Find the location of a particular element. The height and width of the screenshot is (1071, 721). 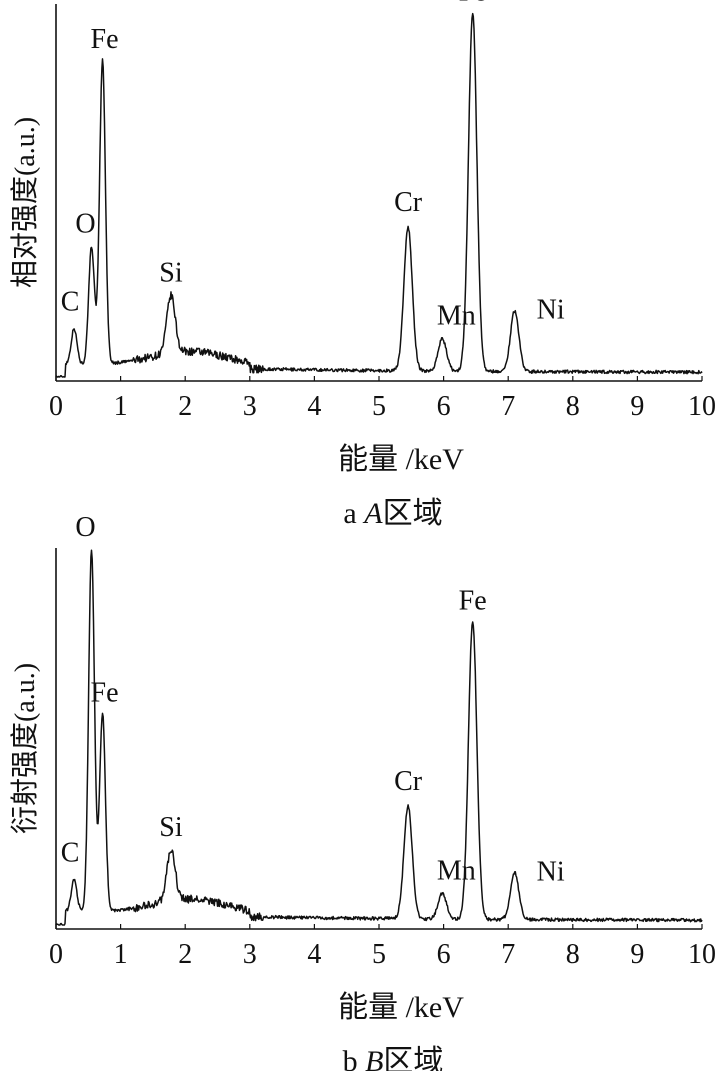

caption-region-letter: A is located at coordinates (372, 513).